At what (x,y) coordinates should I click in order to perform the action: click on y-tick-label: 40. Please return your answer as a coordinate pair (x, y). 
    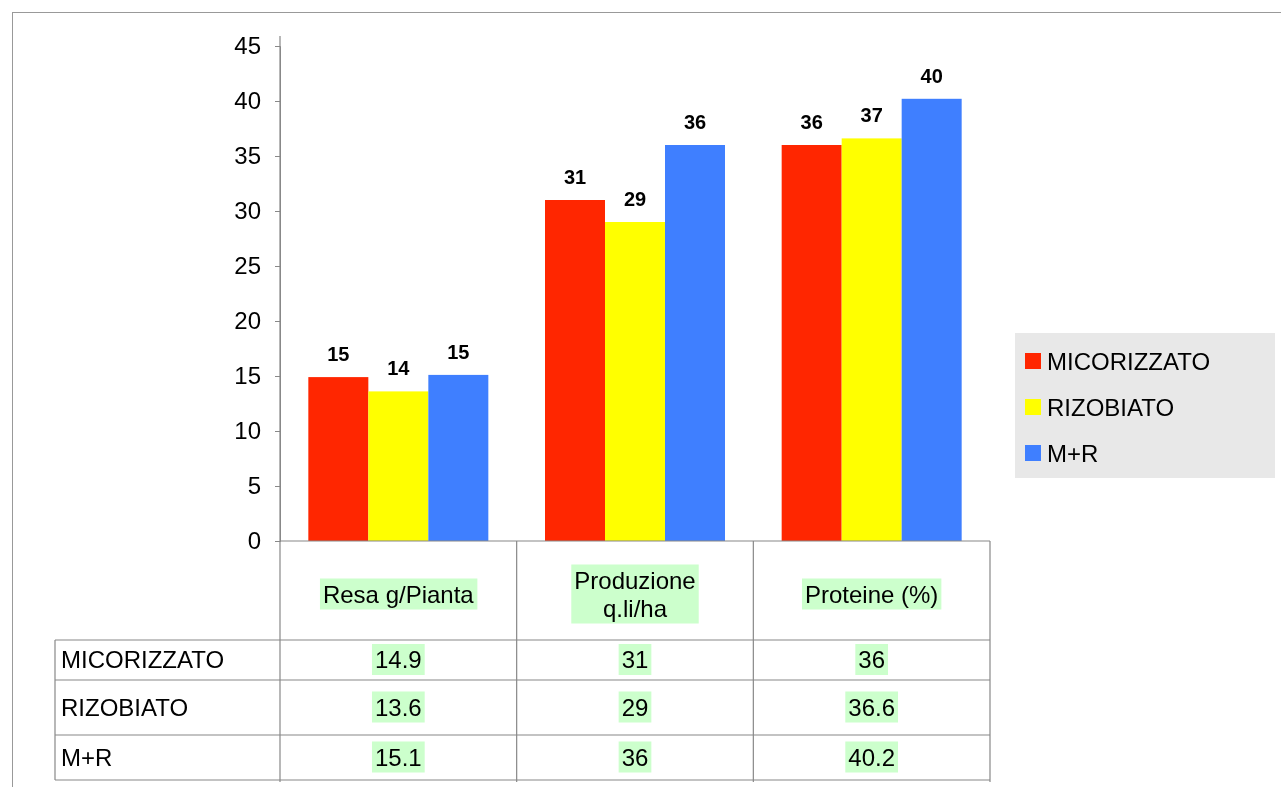
    Looking at the image, I should click on (247, 101).